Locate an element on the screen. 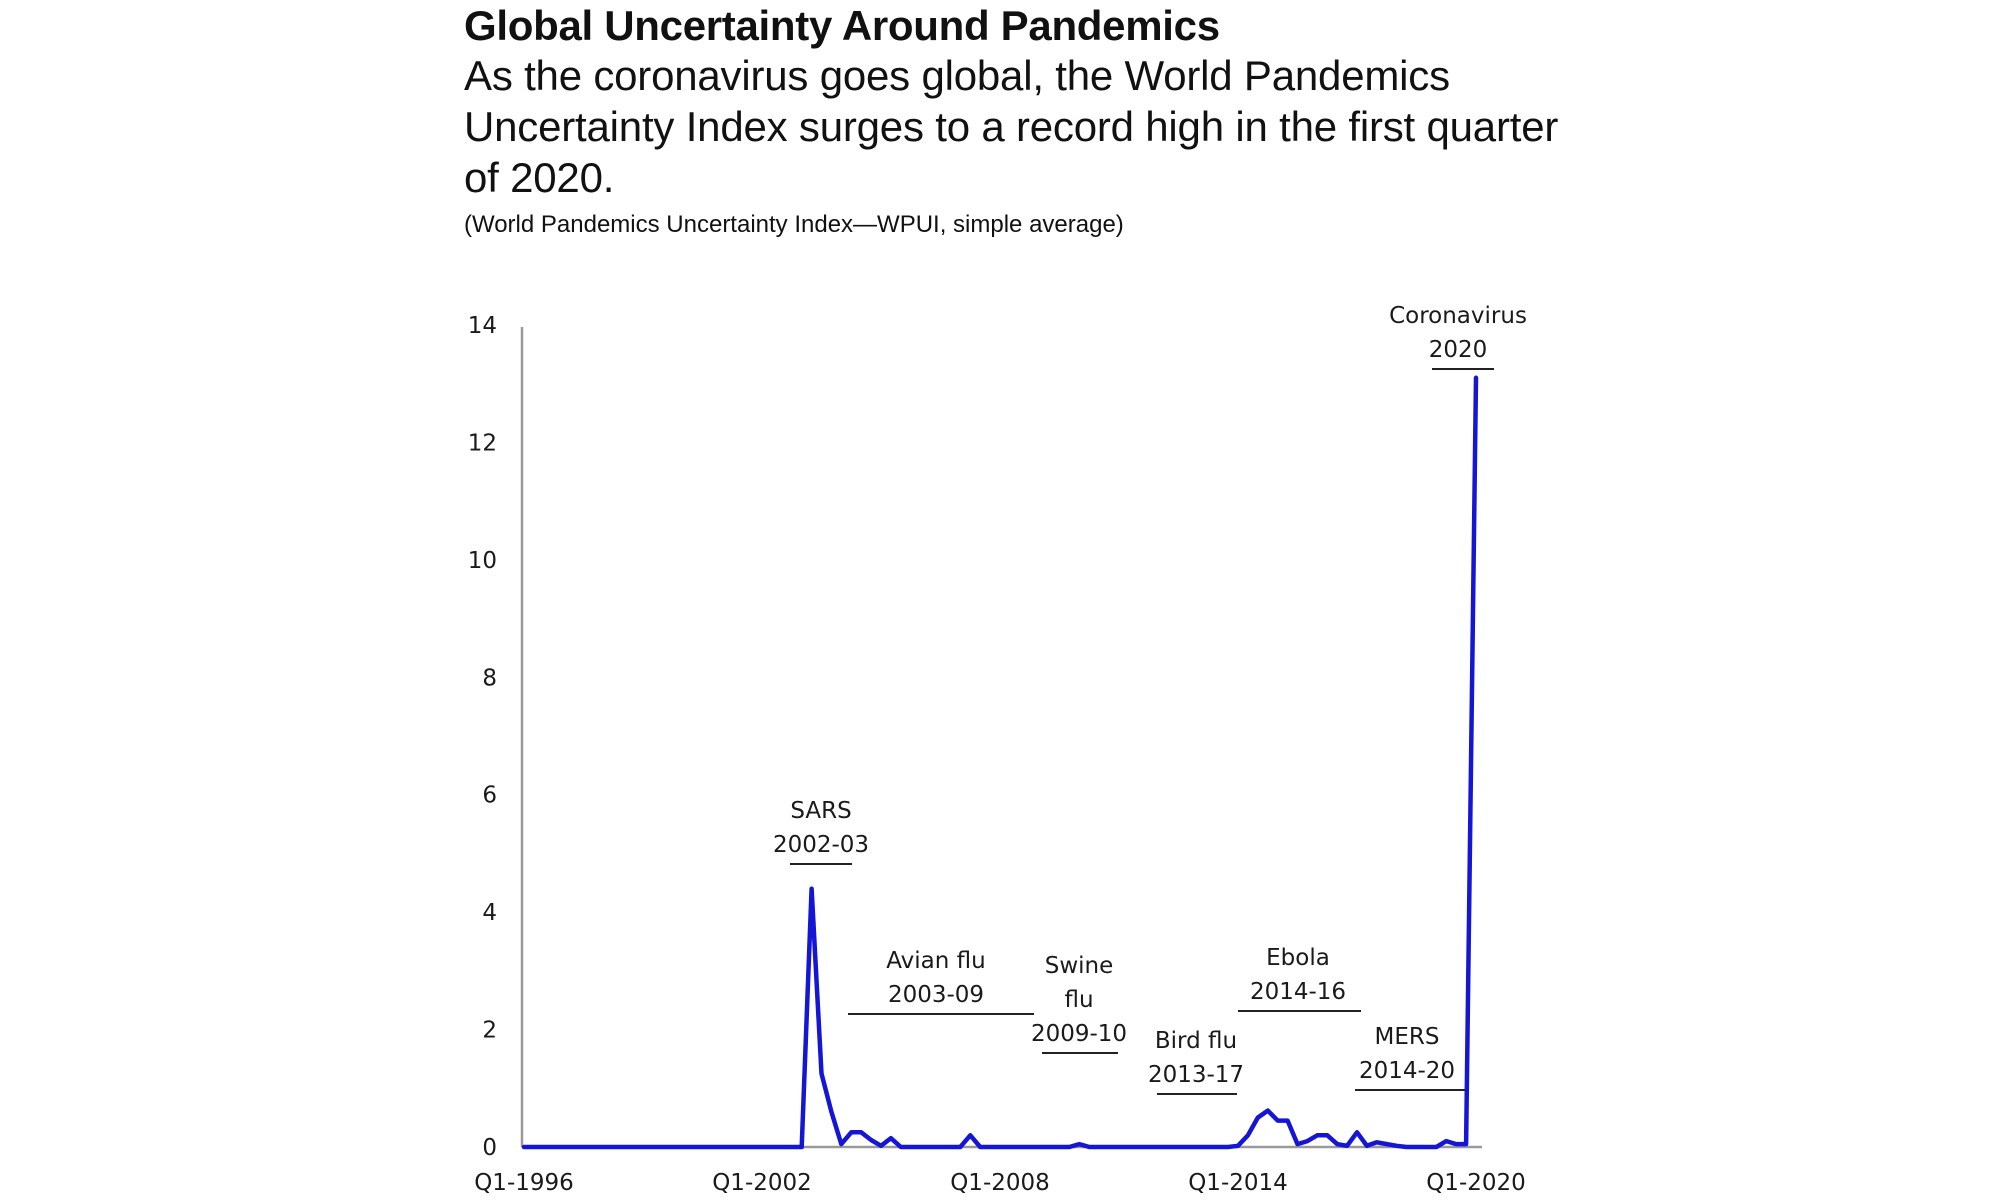 The image size is (2000, 1200). annotation-label: Bird flu is located at coordinates (1196, 1041).